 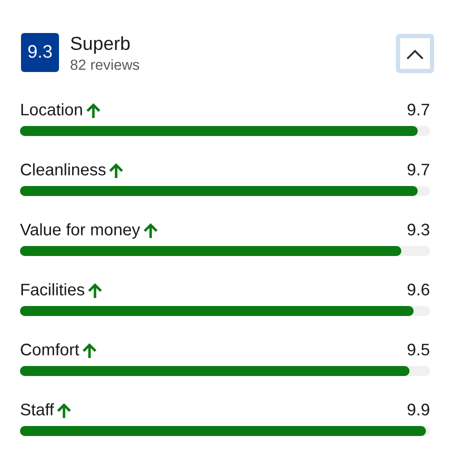 What do you see at coordinates (52, 289) in the screenshot?
I see `y-tick-label: Facilities` at bounding box center [52, 289].